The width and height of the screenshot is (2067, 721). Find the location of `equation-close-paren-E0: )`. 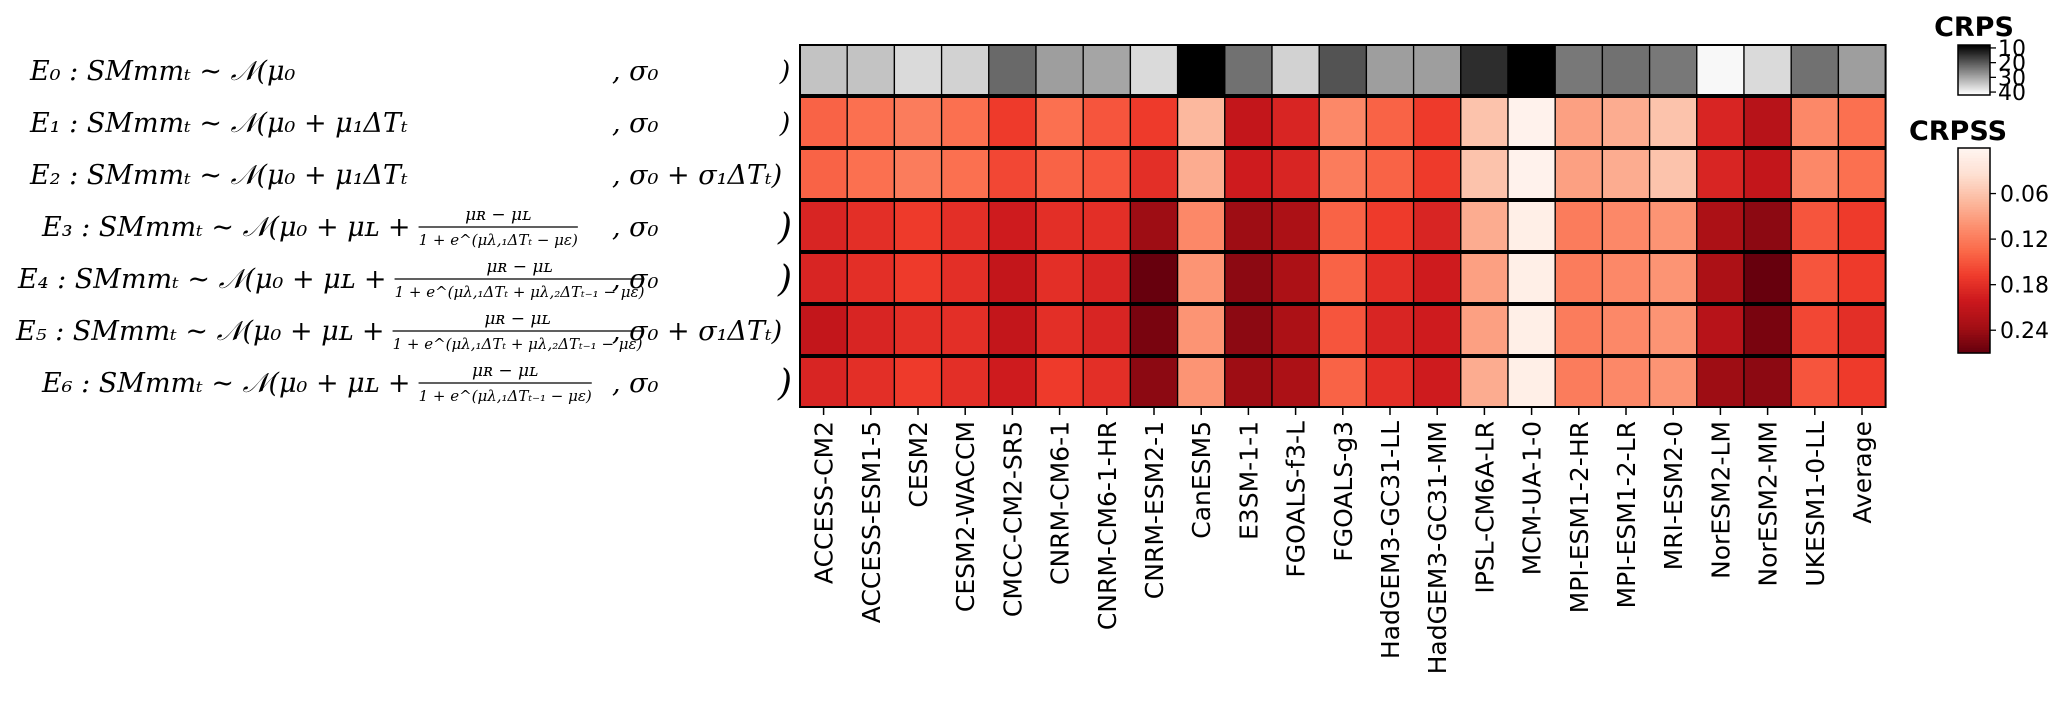

equation-close-paren-E0: ) is located at coordinates (785, 71).